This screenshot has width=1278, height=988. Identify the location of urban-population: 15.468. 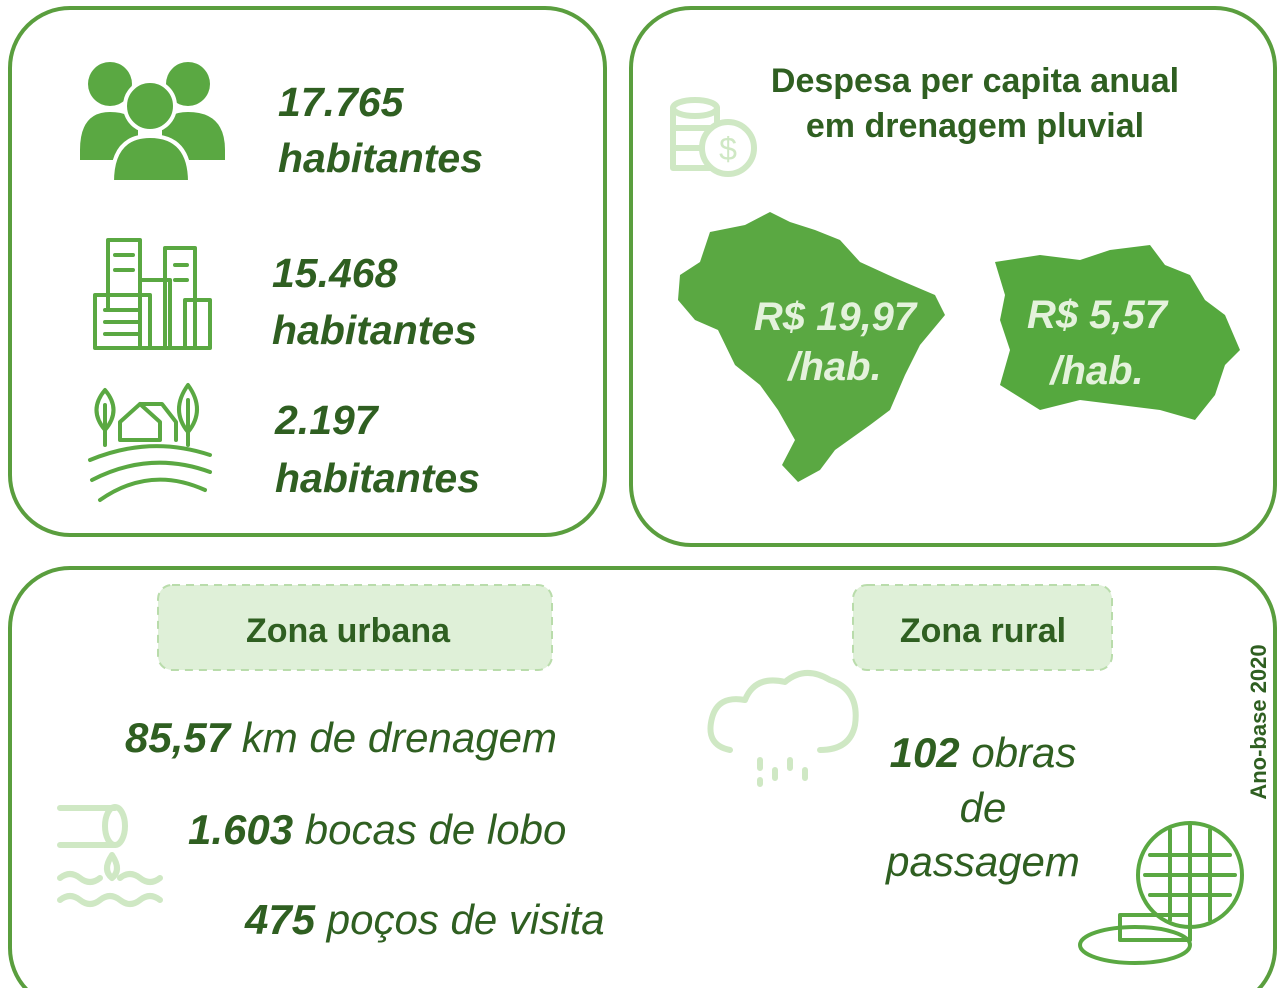
(335, 273).